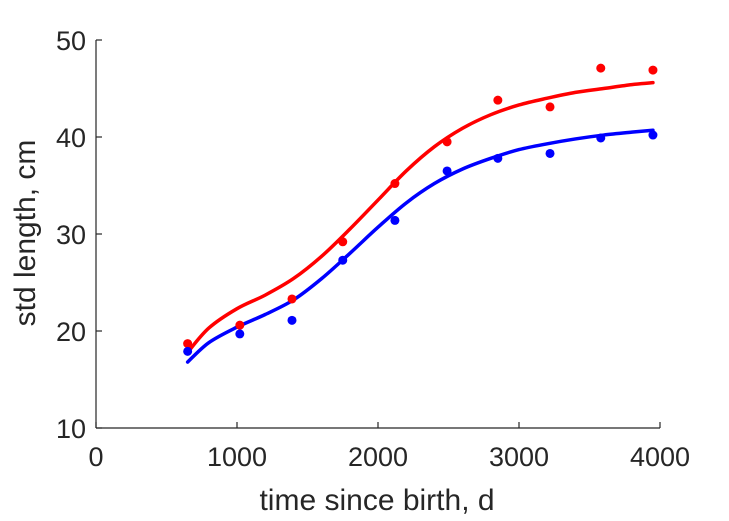  Describe the element at coordinates (71, 429) in the screenshot. I see `y-tick-label: 10` at that location.